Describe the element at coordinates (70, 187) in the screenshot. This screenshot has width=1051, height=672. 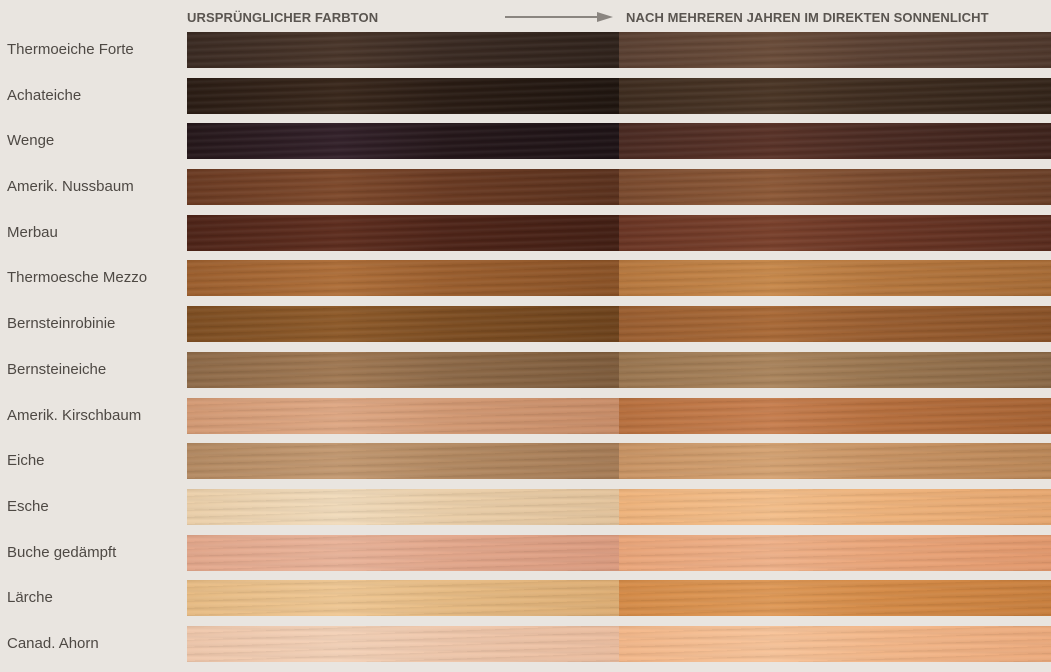
I see `wood-name: Amerik. Nussbaum` at that location.